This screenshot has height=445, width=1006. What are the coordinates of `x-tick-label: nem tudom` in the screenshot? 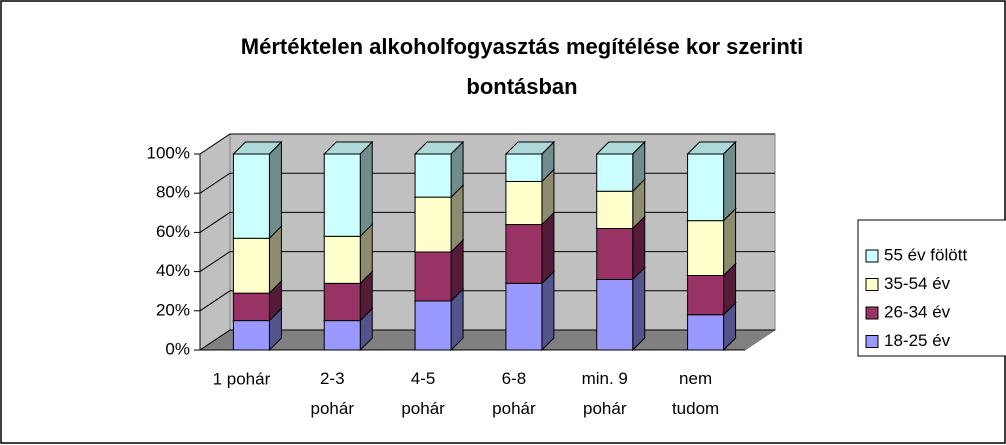 It's located at (695, 393).